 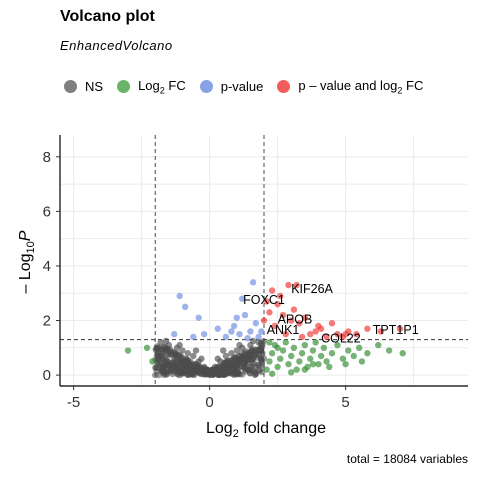 I want to click on y-tick-label: 4, so click(x=47, y=266).